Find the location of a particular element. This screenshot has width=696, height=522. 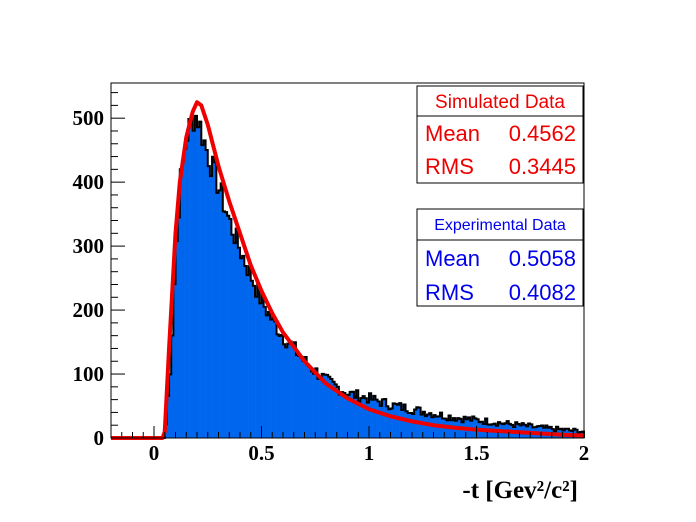

simulated-rms-value: 0.3445 is located at coordinates (542, 166).